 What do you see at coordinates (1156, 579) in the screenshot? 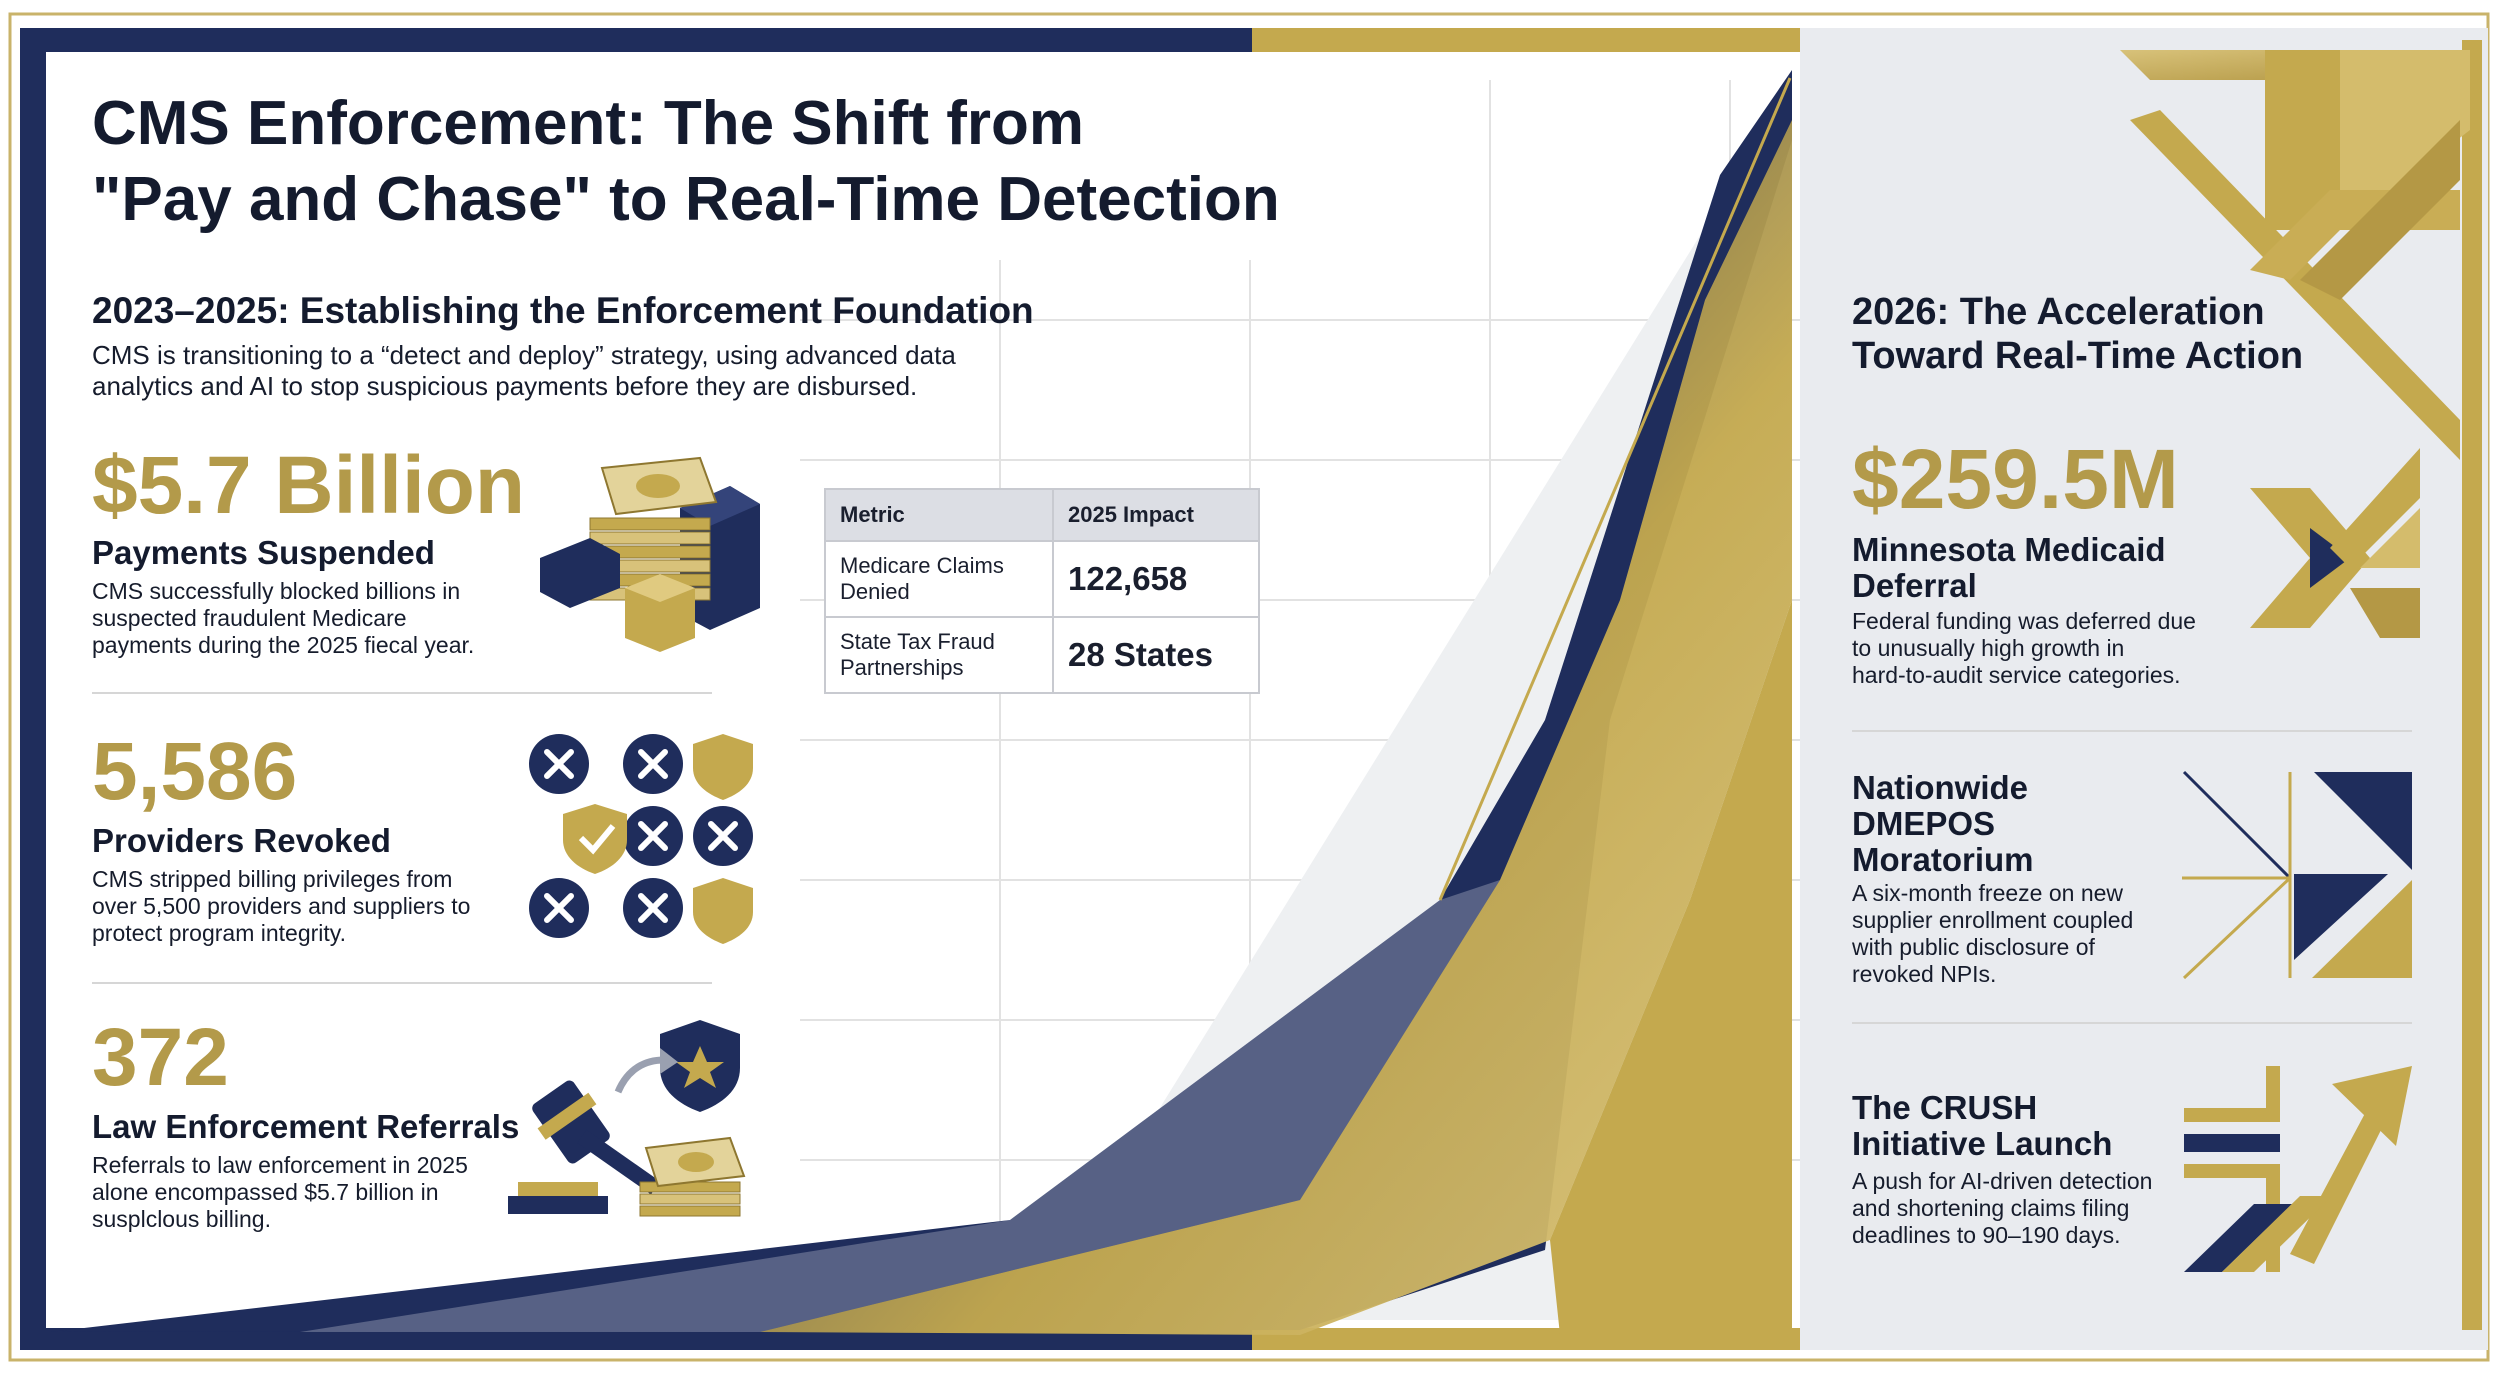
I see `table-cell-value: 122,658` at bounding box center [1156, 579].